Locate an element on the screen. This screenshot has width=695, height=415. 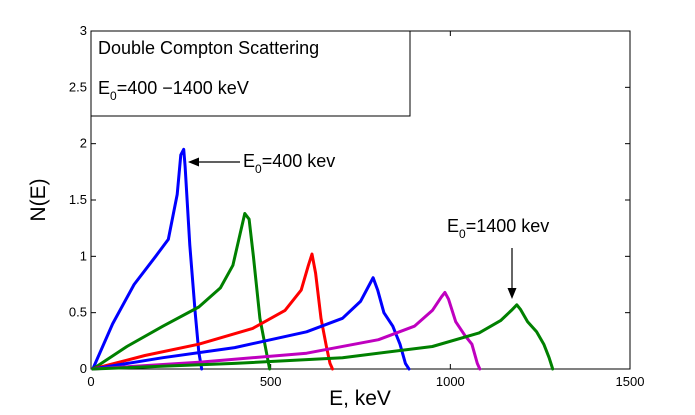
annotation-1400-main: E is located at coordinates (453, 226).